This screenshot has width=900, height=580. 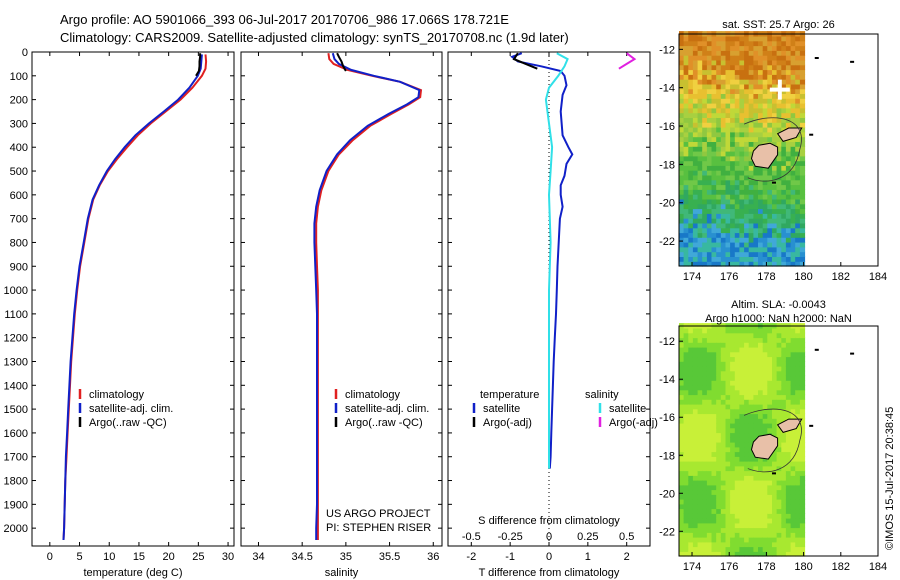 I want to click on credit-line-2: PI: STEPHEN RISER, so click(x=378, y=528).